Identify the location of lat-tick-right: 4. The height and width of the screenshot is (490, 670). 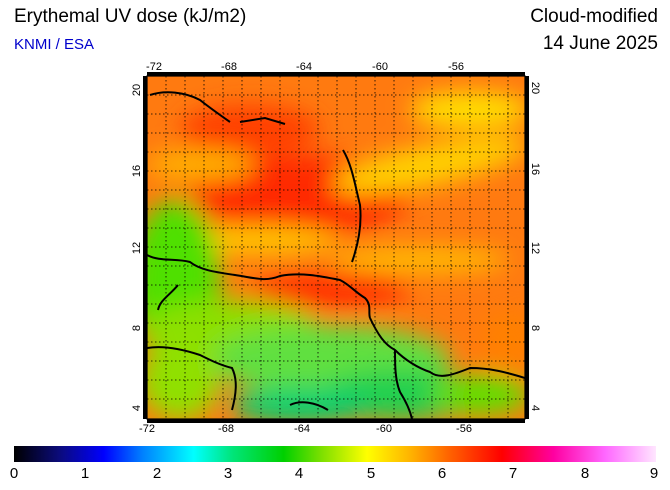
(535, 408).